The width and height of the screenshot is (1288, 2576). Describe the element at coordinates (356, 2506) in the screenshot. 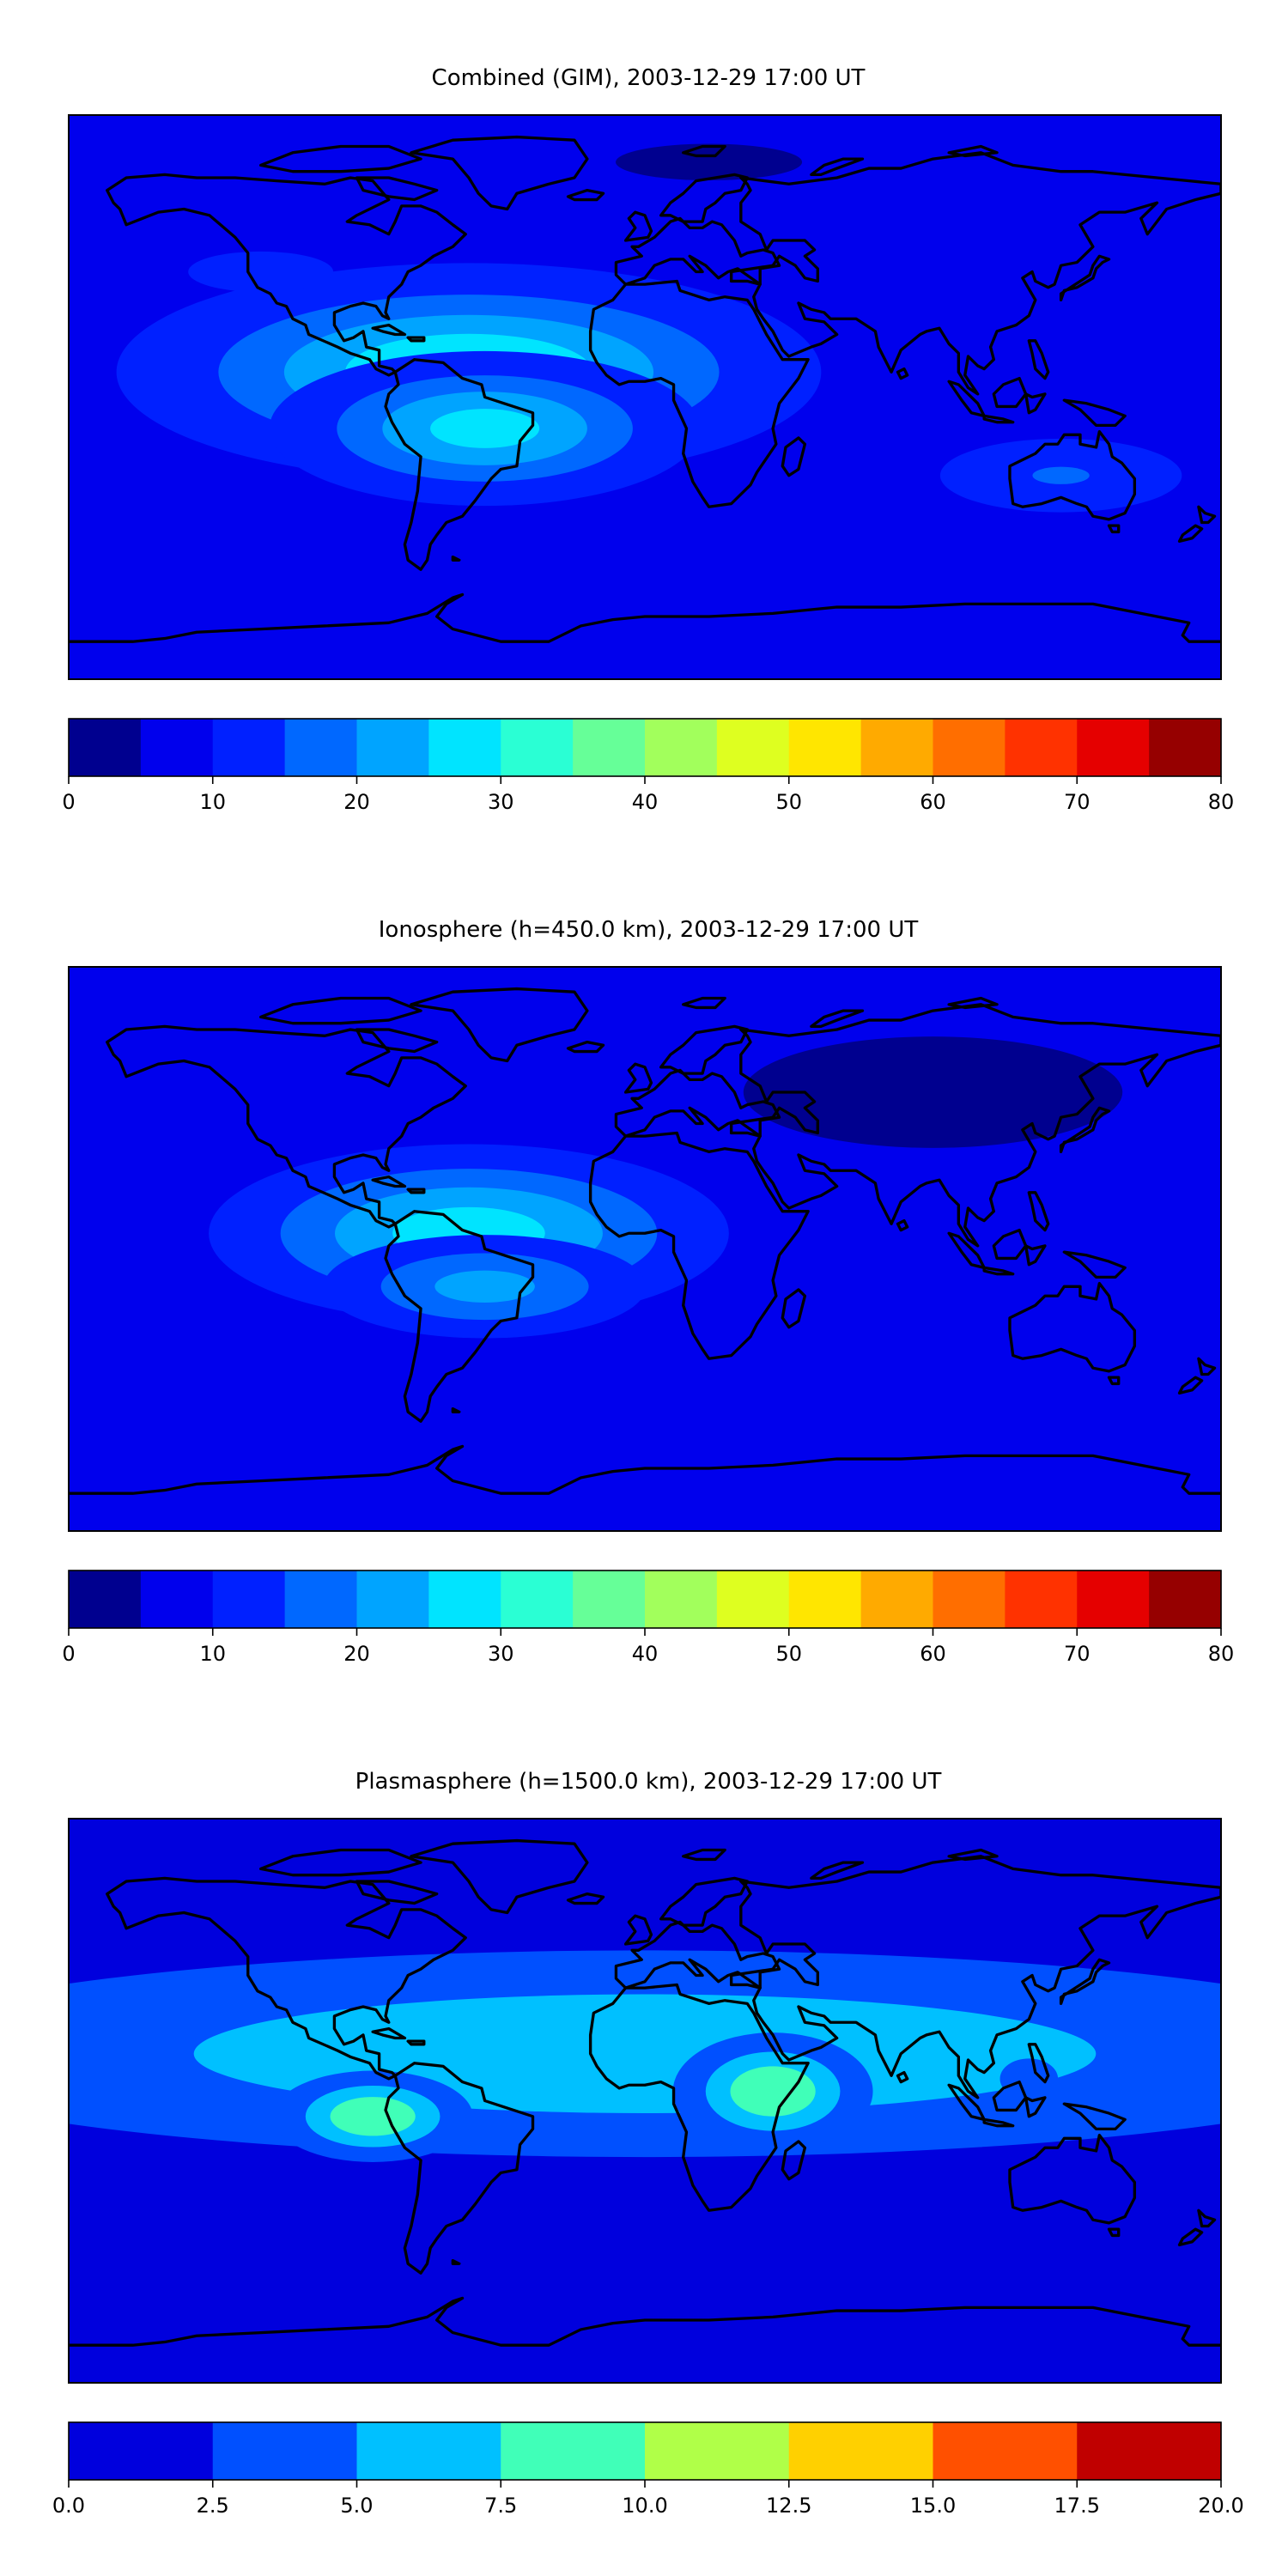

I see `colorbar-tick-label: 5.0` at that location.